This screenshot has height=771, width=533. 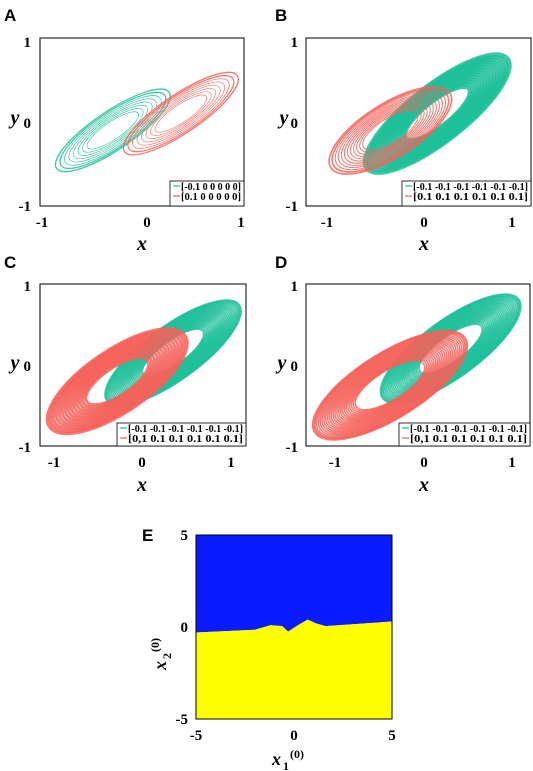 I want to click on xtick-c-1: 1, so click(x=231, y=463).